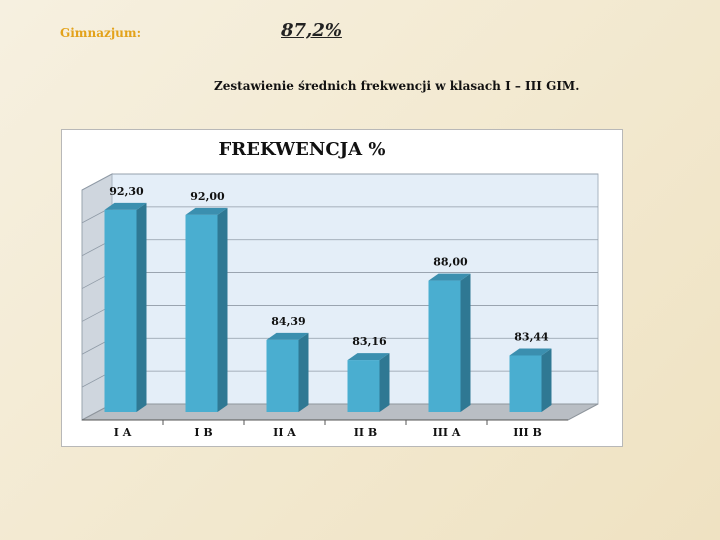 The width and height of the screenshot is (720, 540). Describe the element at coordinates (101, 33) in the screenshot. I see `school-type-label: Gimnazjum:` at that location.